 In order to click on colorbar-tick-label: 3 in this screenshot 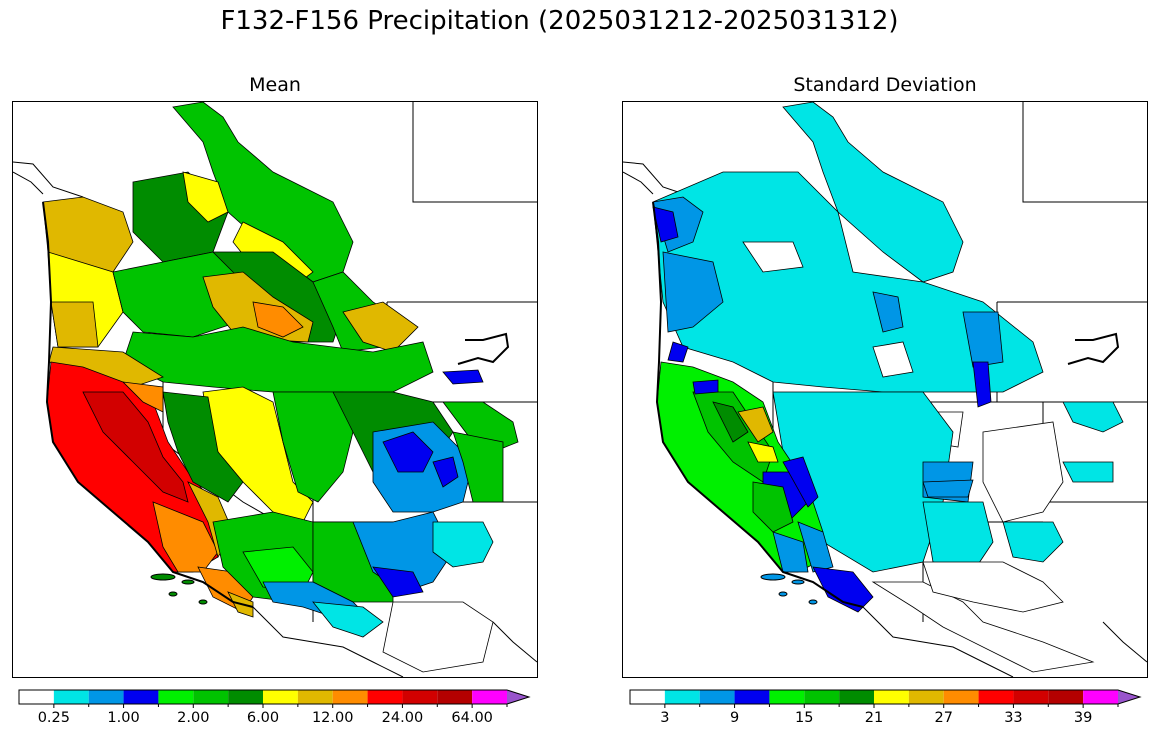, I will do `click(665, 718)`.